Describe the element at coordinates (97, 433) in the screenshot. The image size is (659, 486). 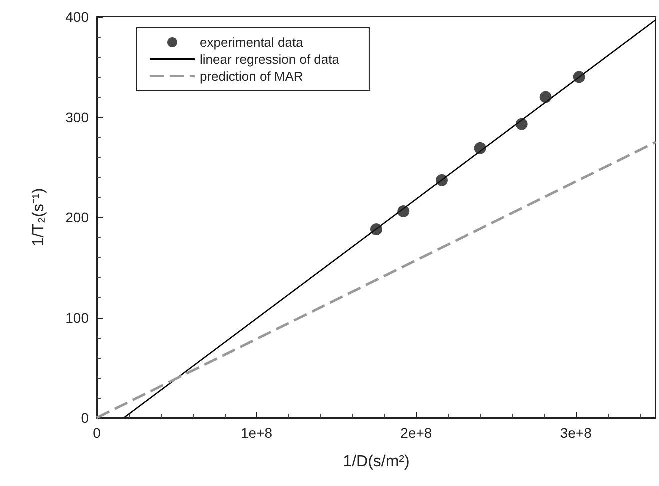
I see `x-tick-label: 0` at that location.